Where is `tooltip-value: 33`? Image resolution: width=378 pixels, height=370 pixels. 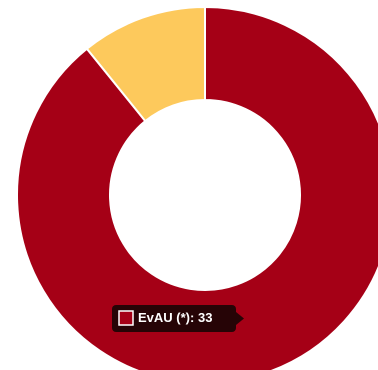 tooltip-value: 33 is located at coordinates (205, 317).